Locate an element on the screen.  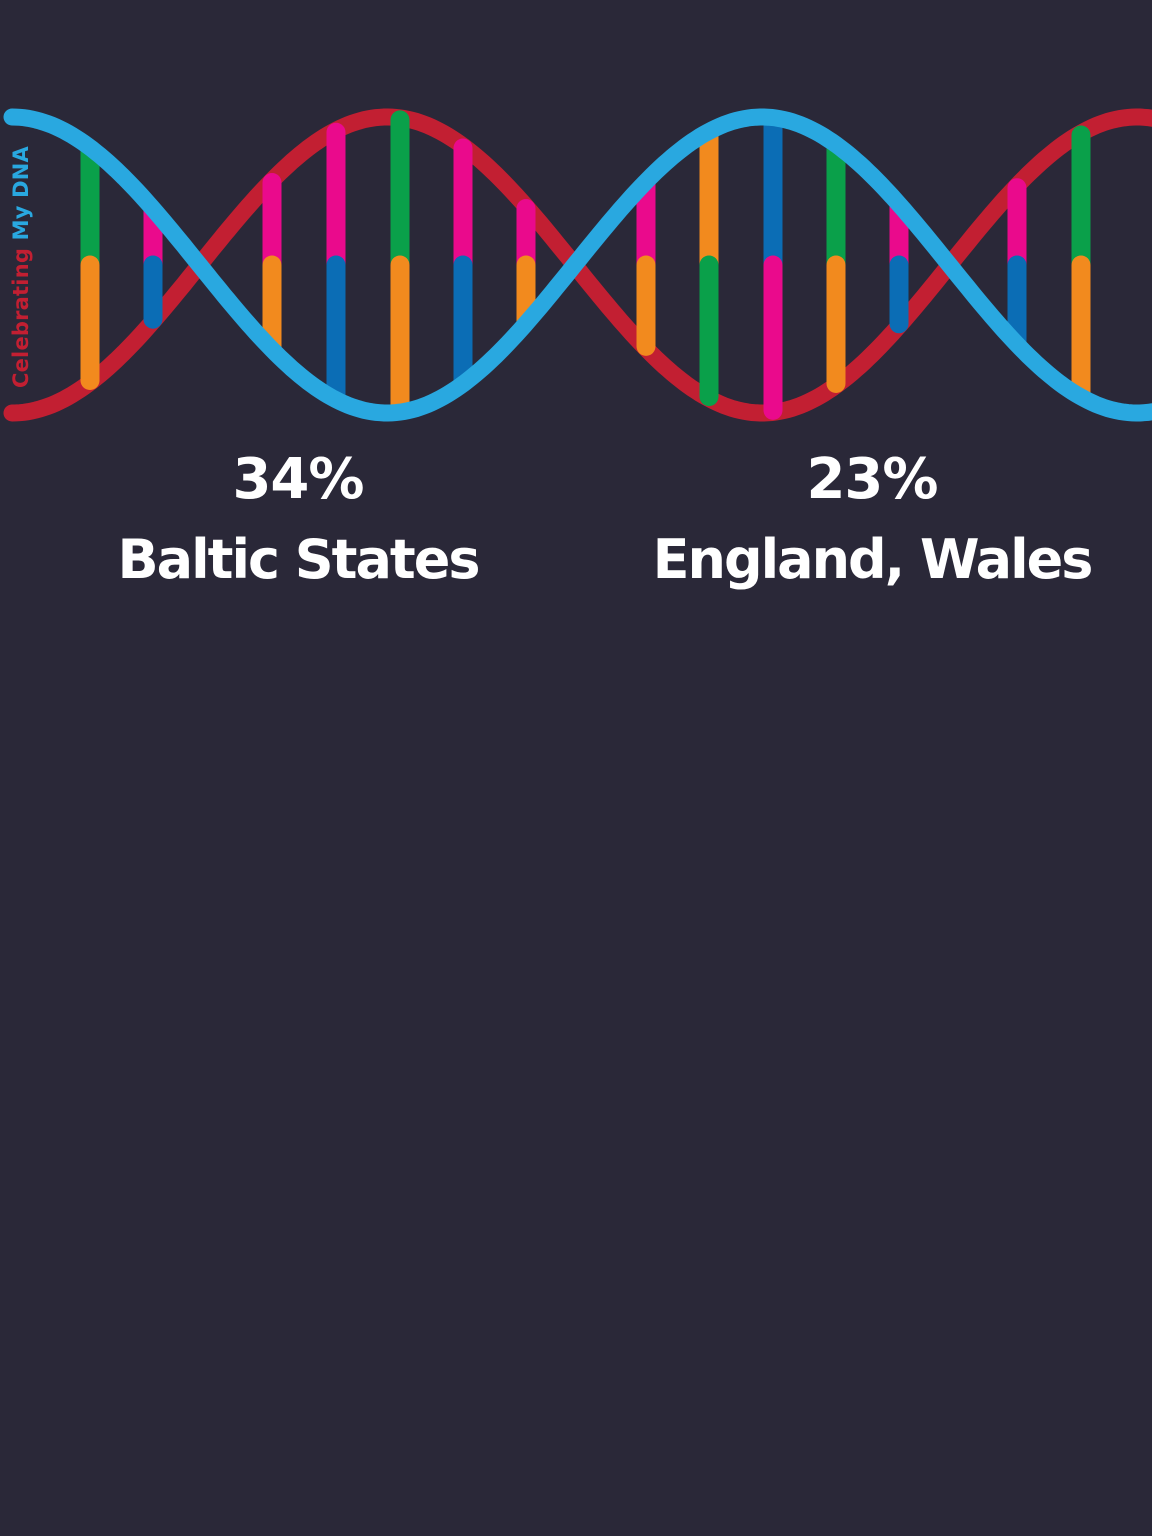
result-percent: 23% is located at coordinates (872, 479).